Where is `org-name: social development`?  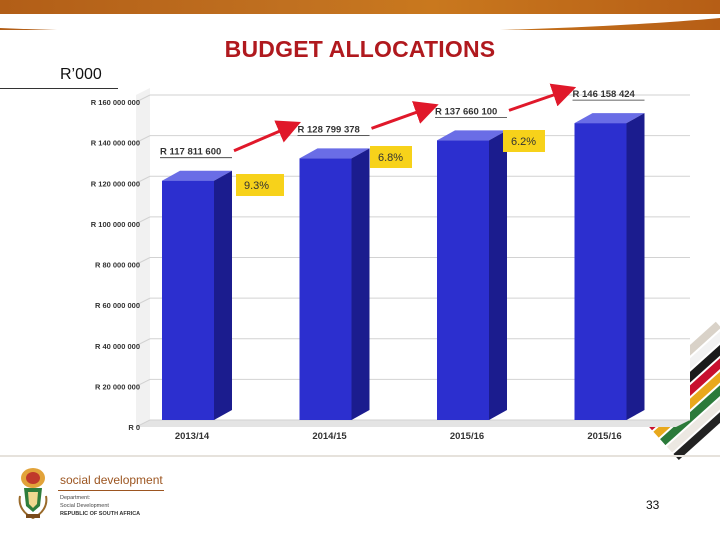
org-name: social development is located at coordinates (111, 480).